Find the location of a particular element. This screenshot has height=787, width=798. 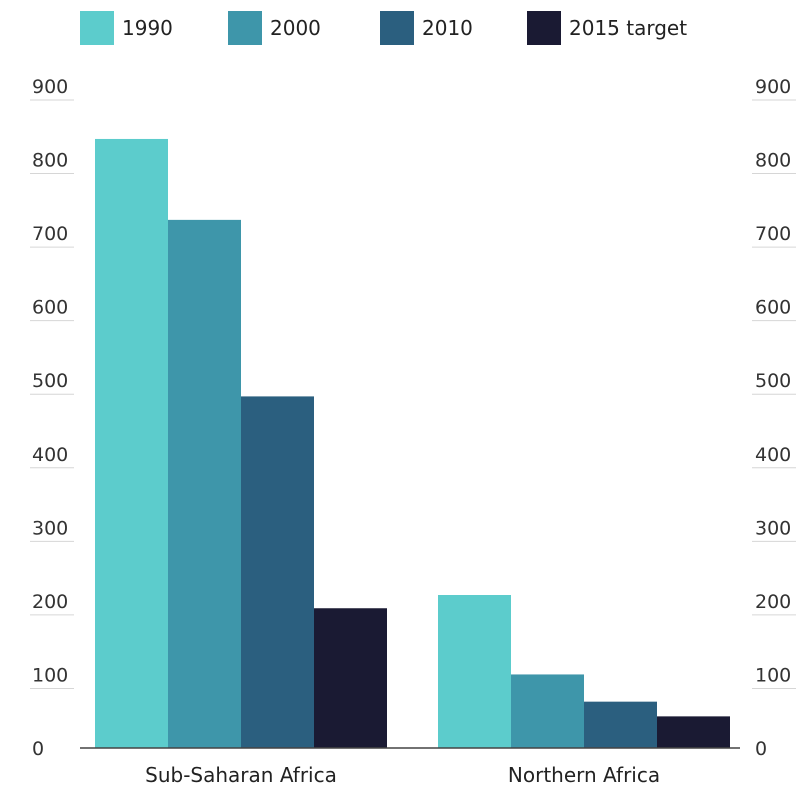

y-tick-label-left: 300 is located at coordinates (50, 528).